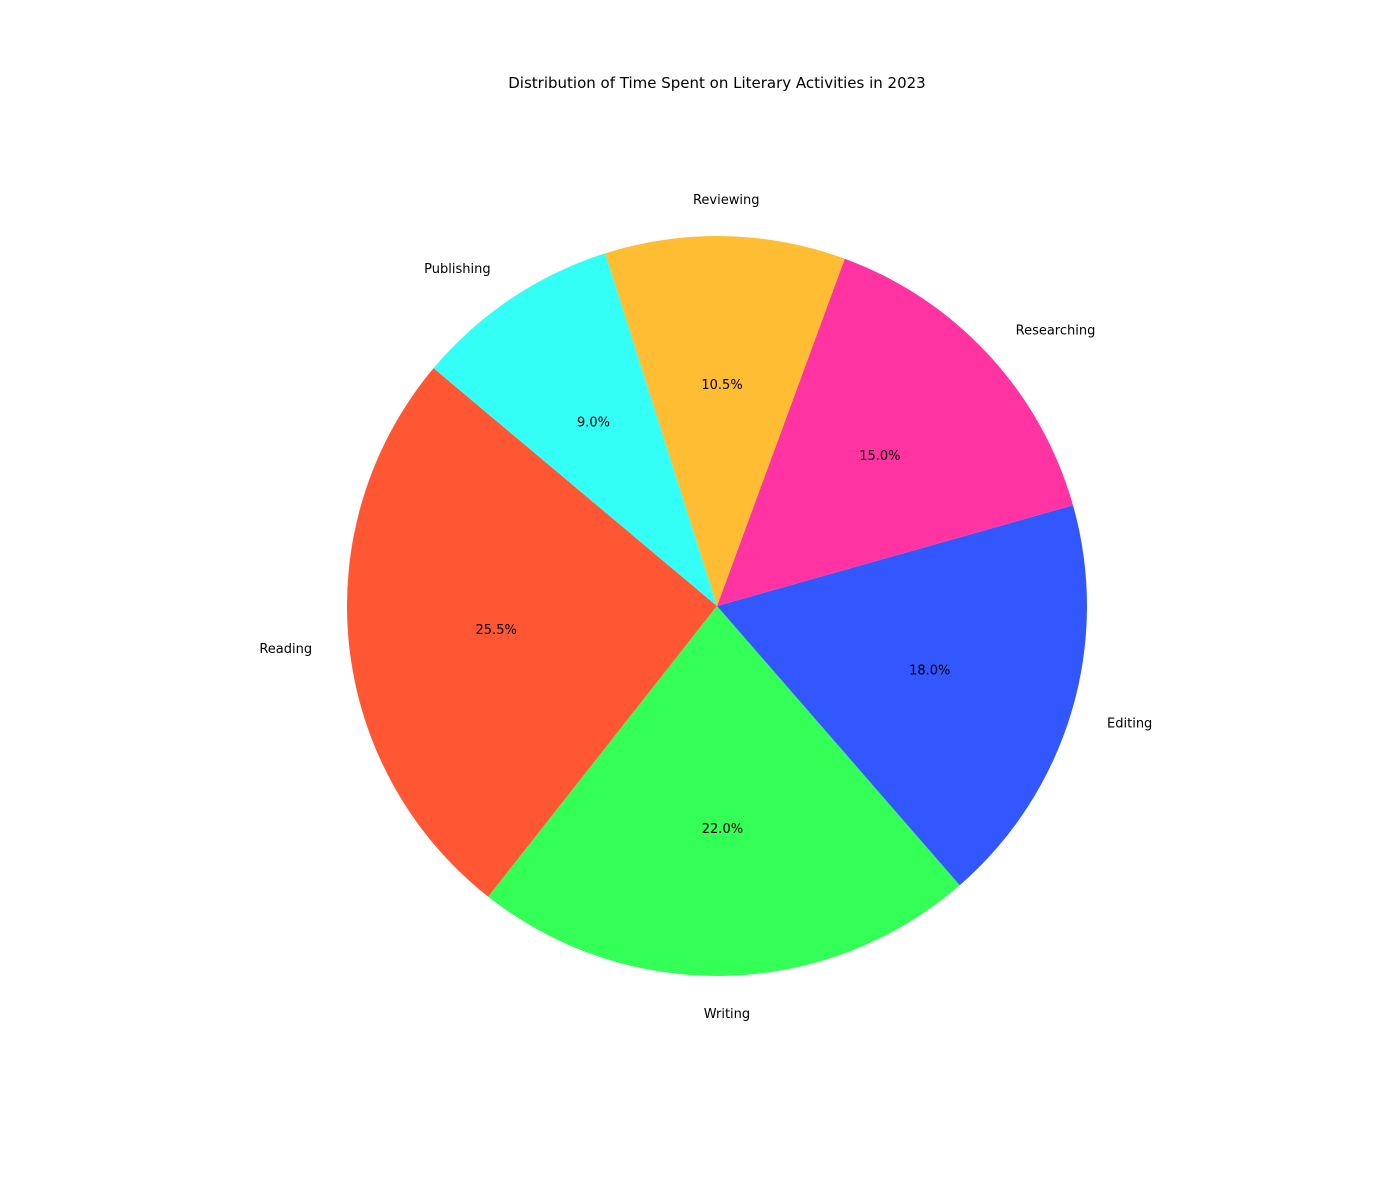 The image size is (1400, 1200). What do you see at coordinates (285, 649) in the screenshot?
I see `pie-slice-label: Reading` at bounding box center [285, 649].